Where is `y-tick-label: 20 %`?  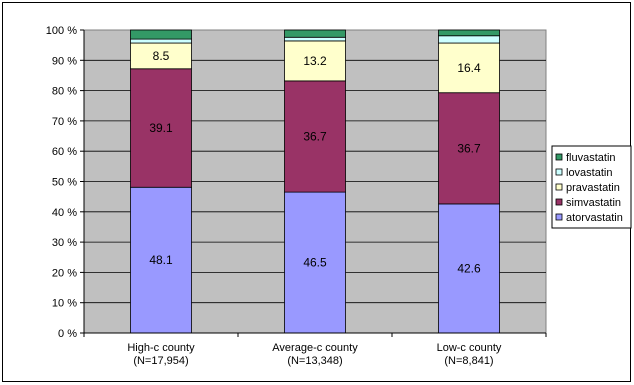 y-tick-label: 20 % is located at coordinates (64, 273).